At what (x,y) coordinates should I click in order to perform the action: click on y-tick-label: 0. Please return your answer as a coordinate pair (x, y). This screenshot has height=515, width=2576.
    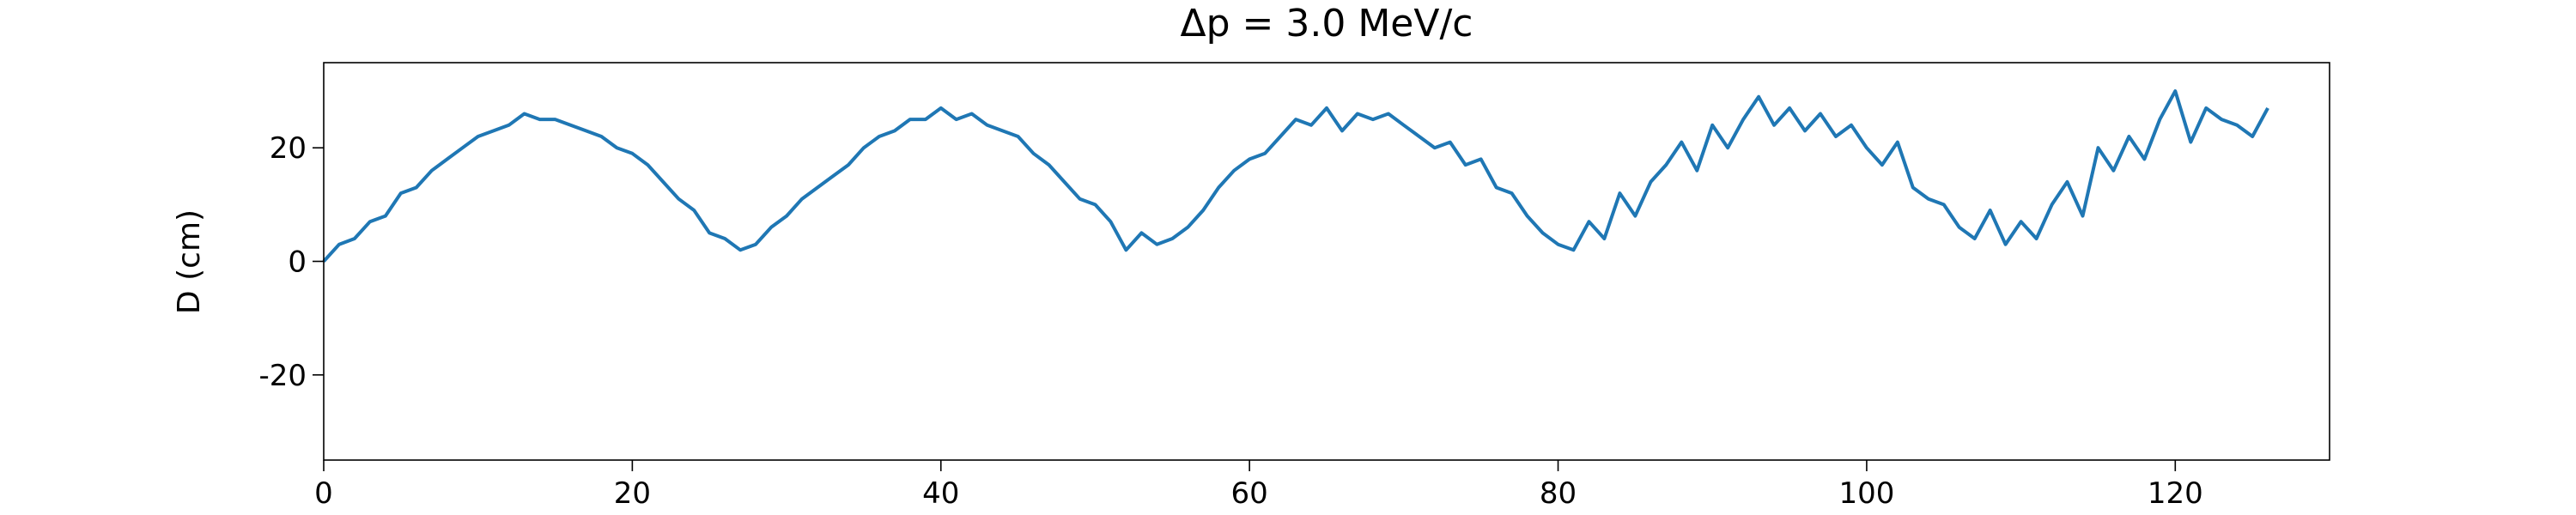
    Looking at the image, I should click on (297, 262).